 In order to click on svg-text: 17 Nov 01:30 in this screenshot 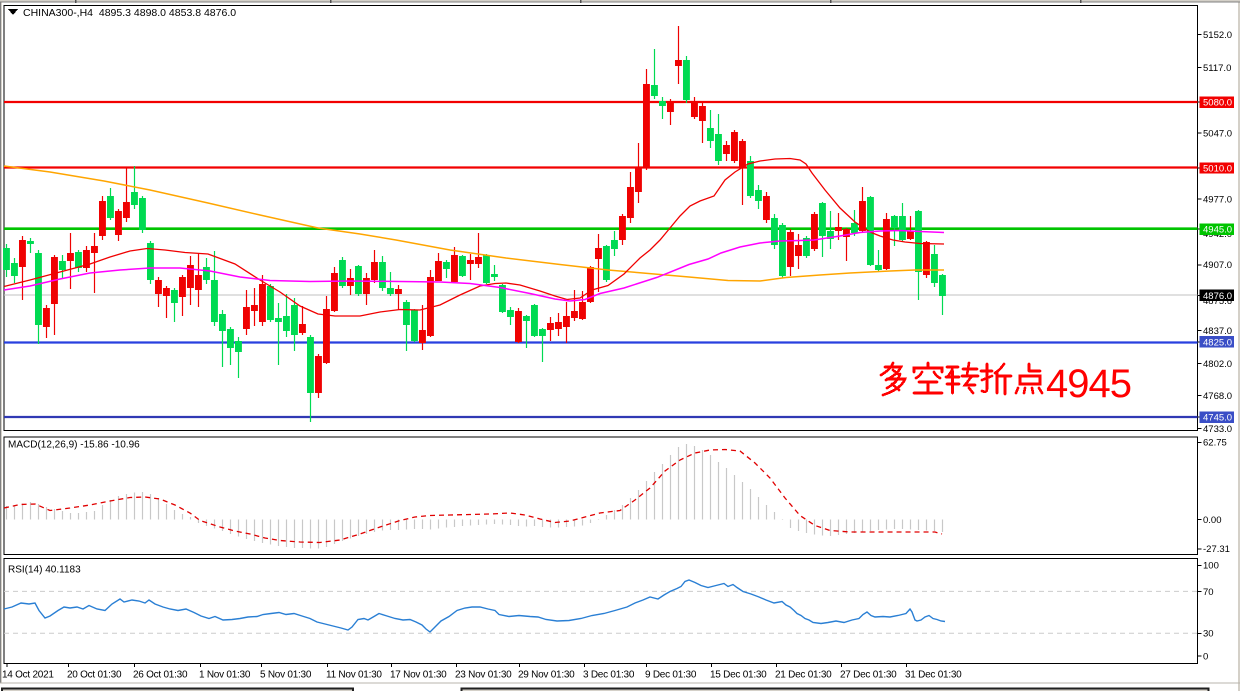, I will do `click(418, 675)`.